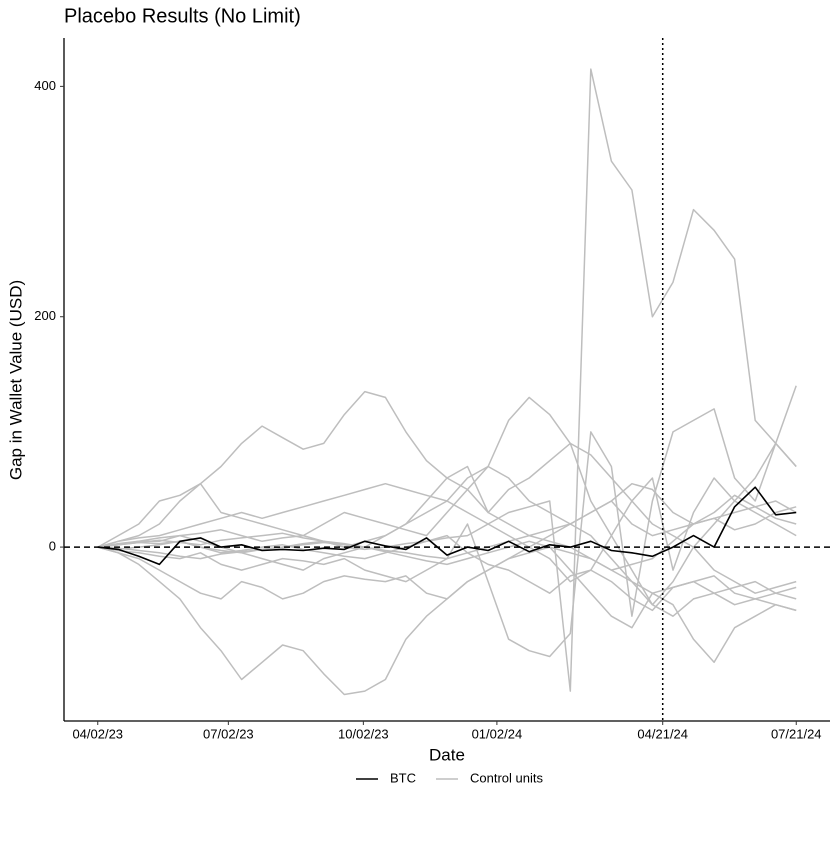 This screenshot has width=840, height=845. I want to click on chart-title: Placebo Results (No Limit), so click(182, 16).